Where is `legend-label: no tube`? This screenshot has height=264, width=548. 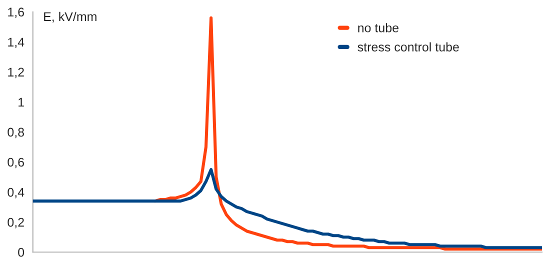
legend-label: no tube is located at coordinates (378, 27).